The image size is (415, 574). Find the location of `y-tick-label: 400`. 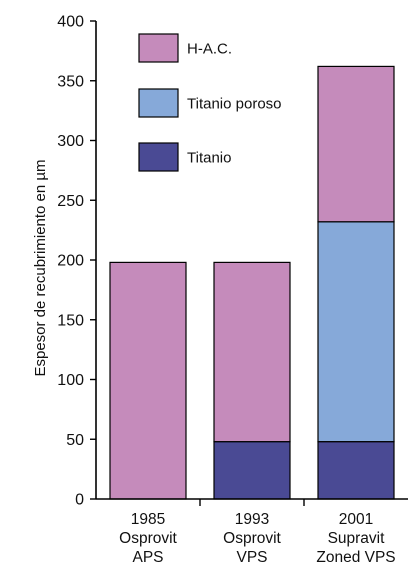

y-tick-label: 400 is located at coordinates (70, 22).